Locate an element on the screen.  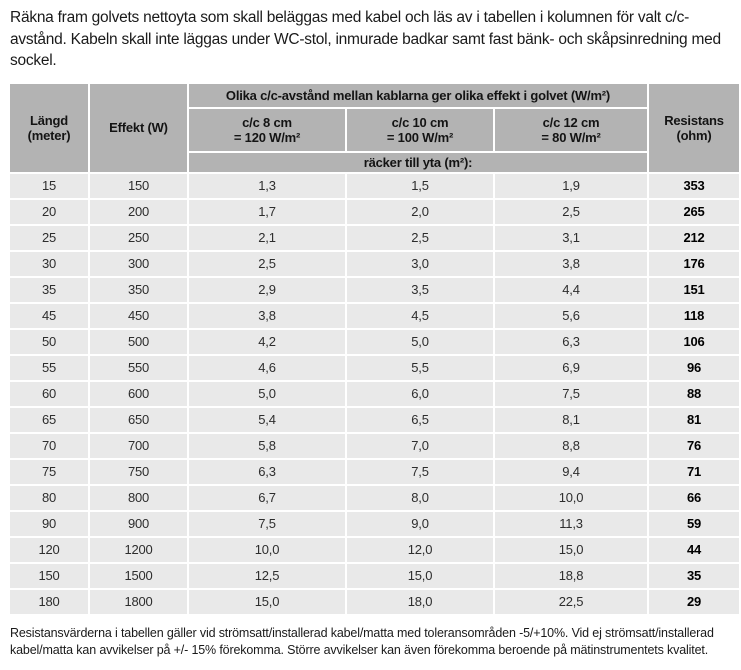
cell-cc10: 3,5 is located at coordinates (420, 289).